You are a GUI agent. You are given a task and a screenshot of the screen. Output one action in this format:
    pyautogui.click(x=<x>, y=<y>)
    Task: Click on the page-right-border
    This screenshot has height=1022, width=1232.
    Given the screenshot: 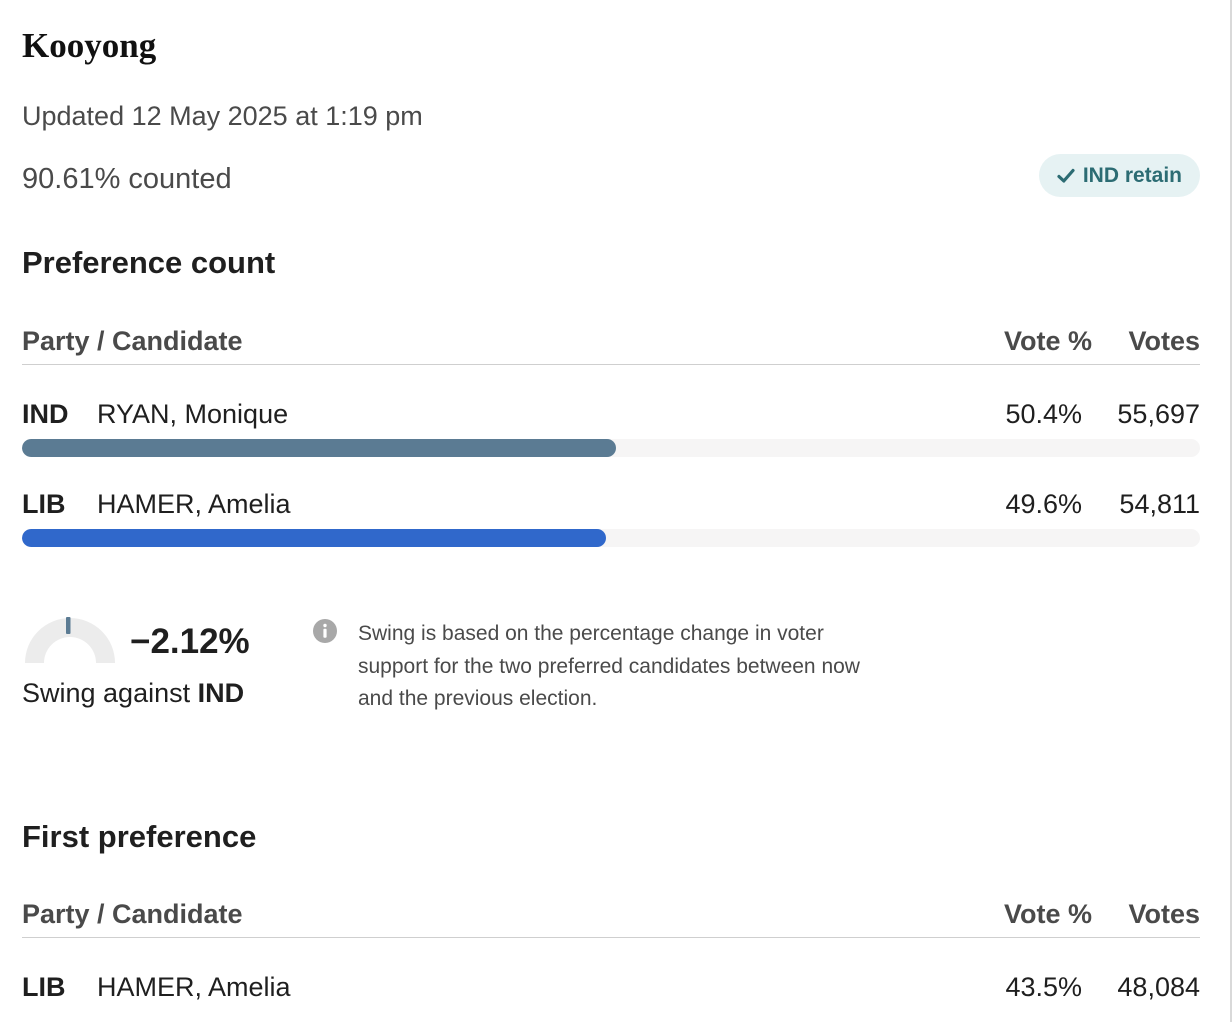 What is the action you would take?
    pyautogui.click(x=1231, y=511)
    